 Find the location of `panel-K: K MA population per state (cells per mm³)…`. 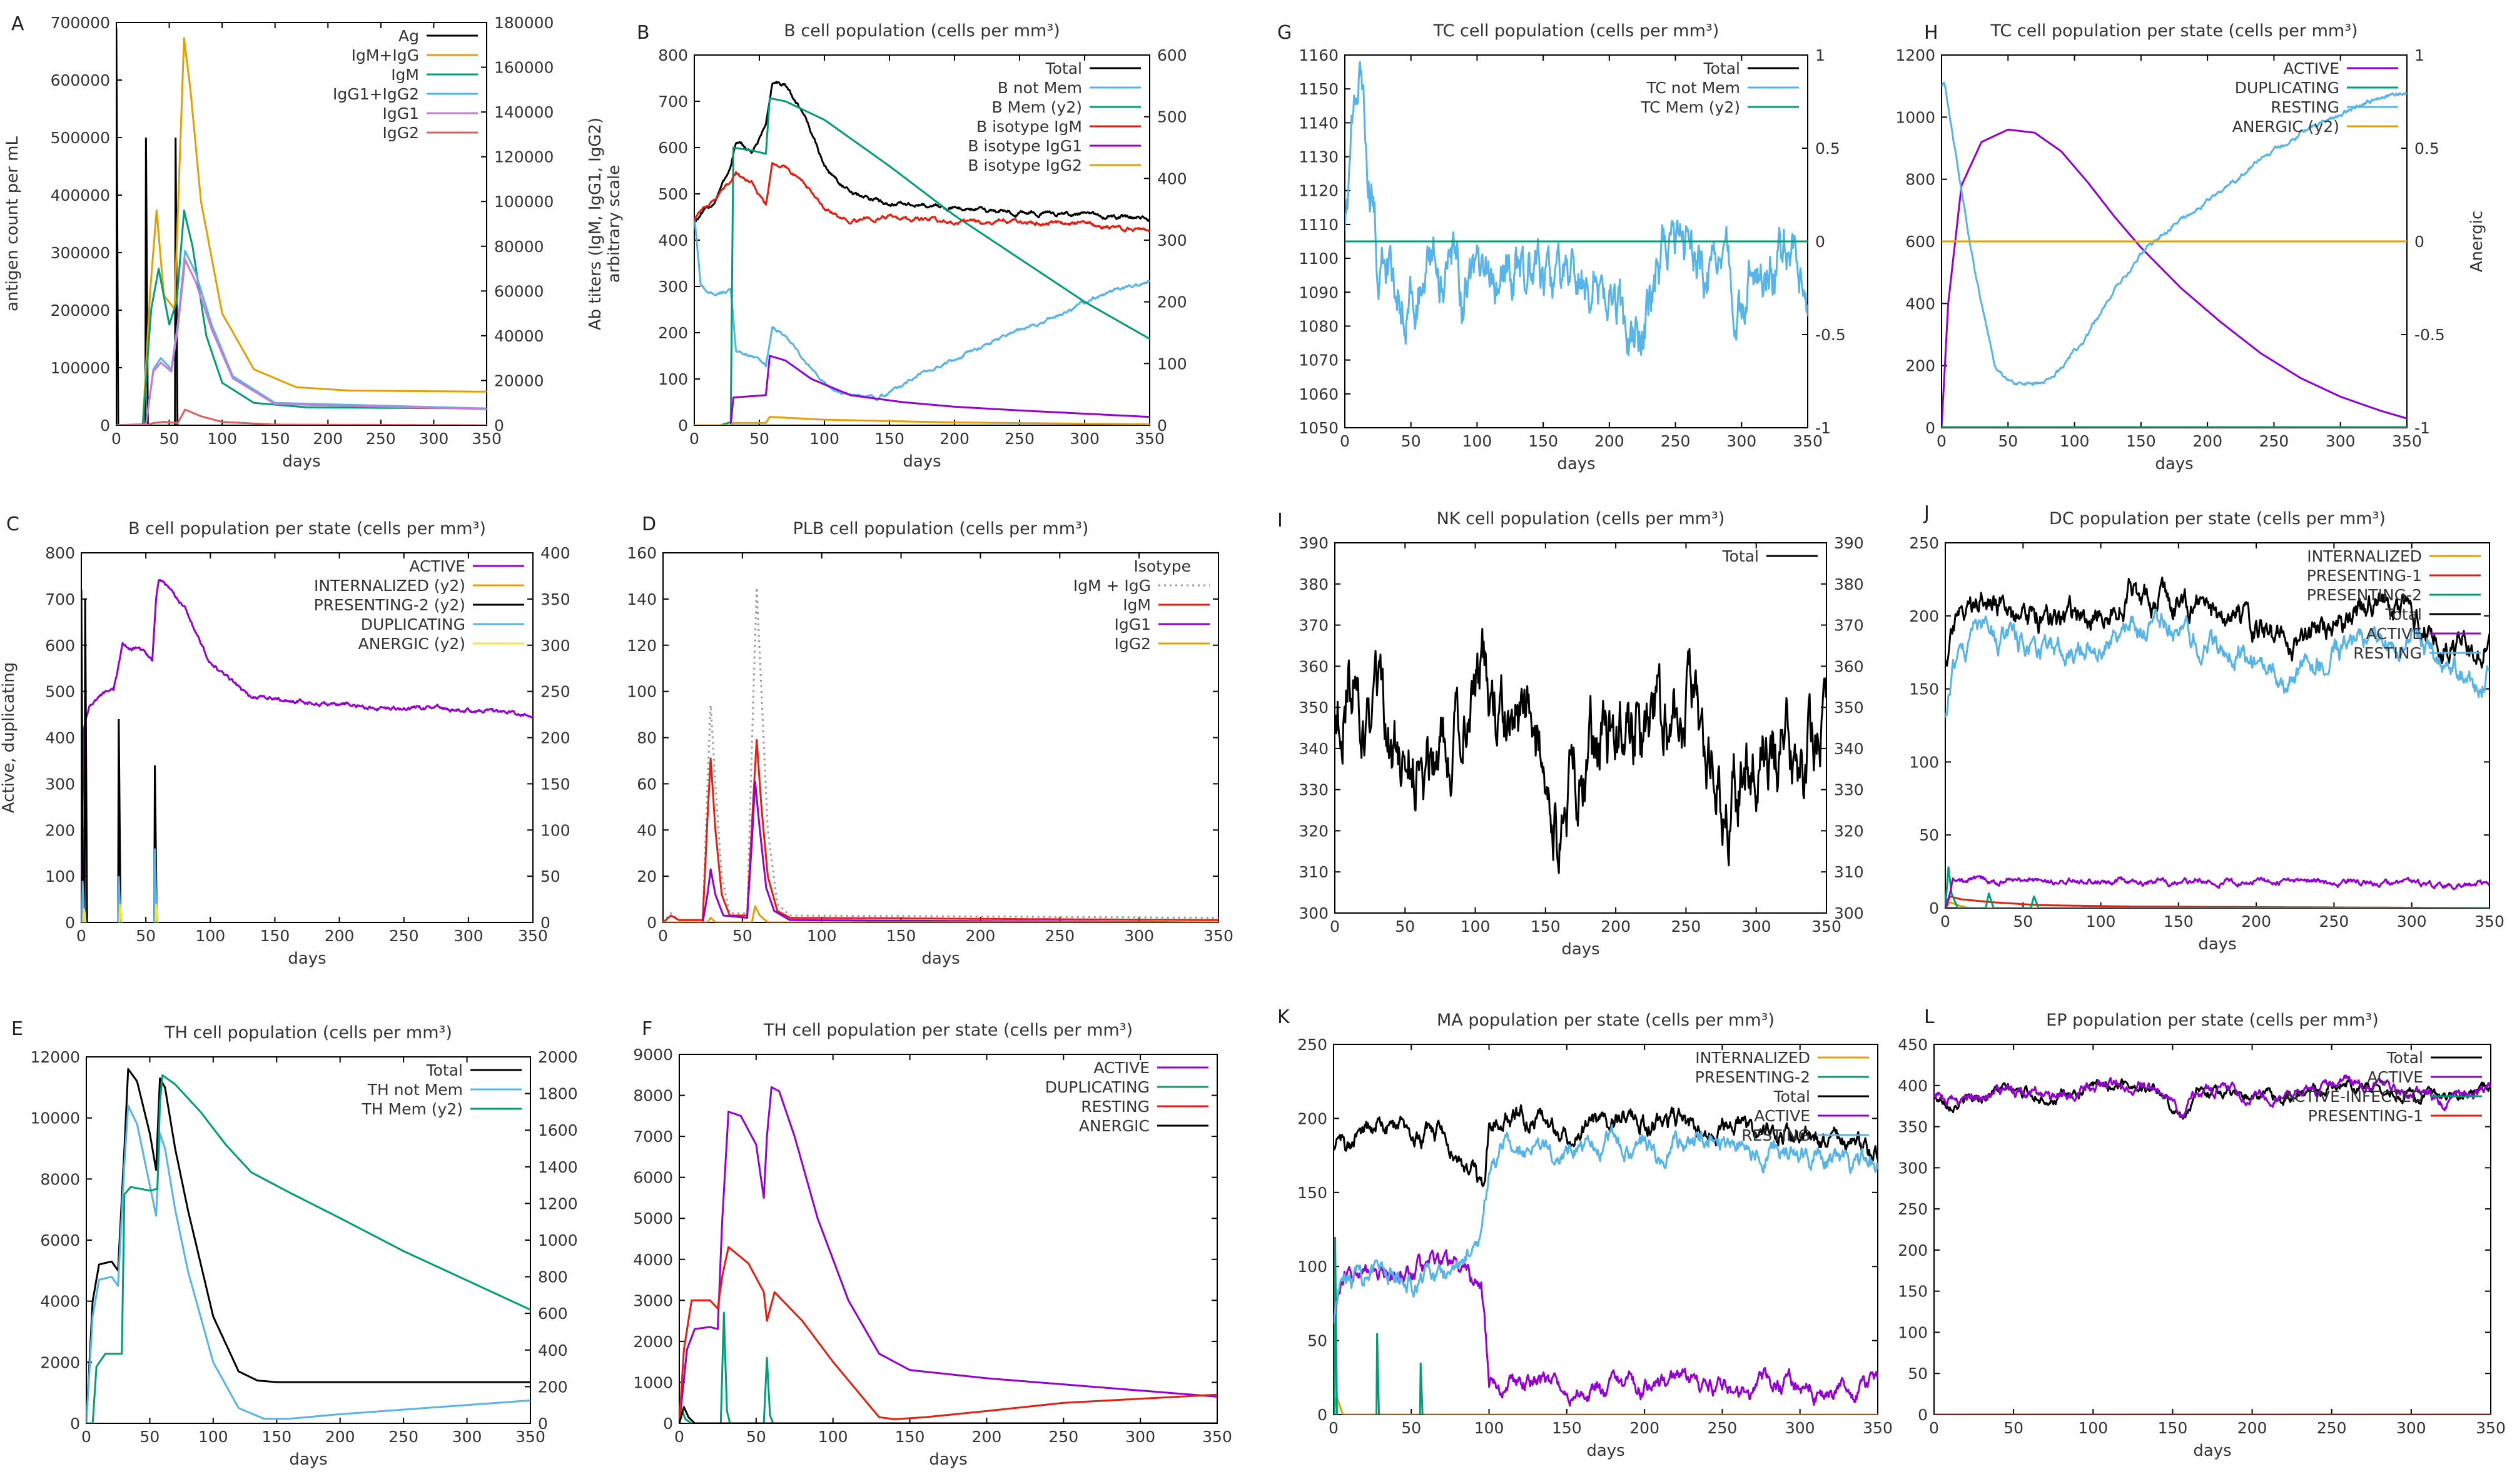

panel-K: K MA population per state (cells per mm³)… is located at coordinates (1585, 1233).